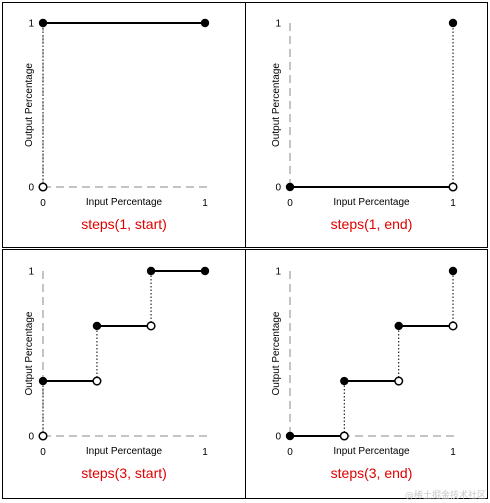 The width and height of the screenshot is (490, 503). I want to click on chart-title: steps(1, start), so click(124, 224).